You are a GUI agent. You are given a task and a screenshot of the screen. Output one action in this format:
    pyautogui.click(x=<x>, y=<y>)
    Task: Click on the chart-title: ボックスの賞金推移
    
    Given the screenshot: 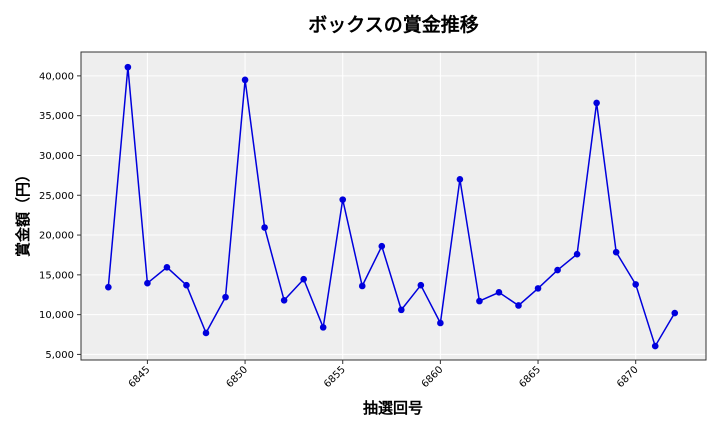 What is the action you would take?
    pyautogui.click(x=393, y=25)
    